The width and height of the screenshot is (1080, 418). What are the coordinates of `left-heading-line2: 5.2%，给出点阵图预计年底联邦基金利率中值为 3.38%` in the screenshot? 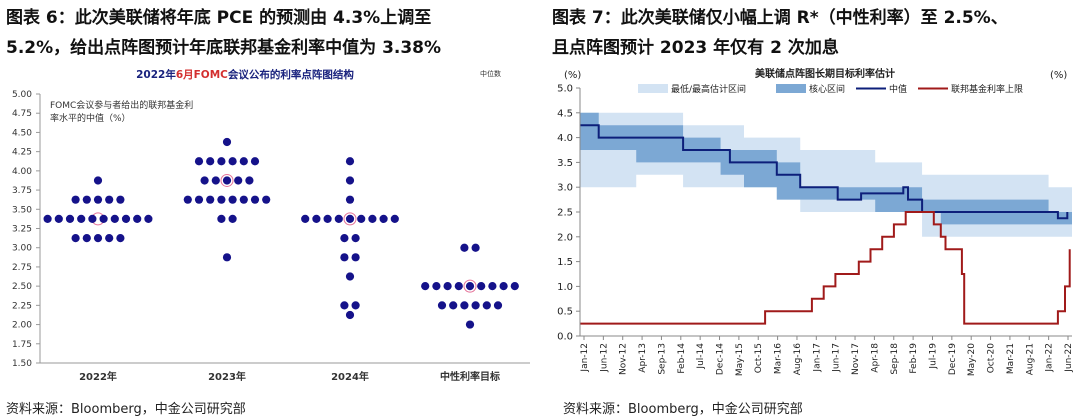 It's located at (224, 48).